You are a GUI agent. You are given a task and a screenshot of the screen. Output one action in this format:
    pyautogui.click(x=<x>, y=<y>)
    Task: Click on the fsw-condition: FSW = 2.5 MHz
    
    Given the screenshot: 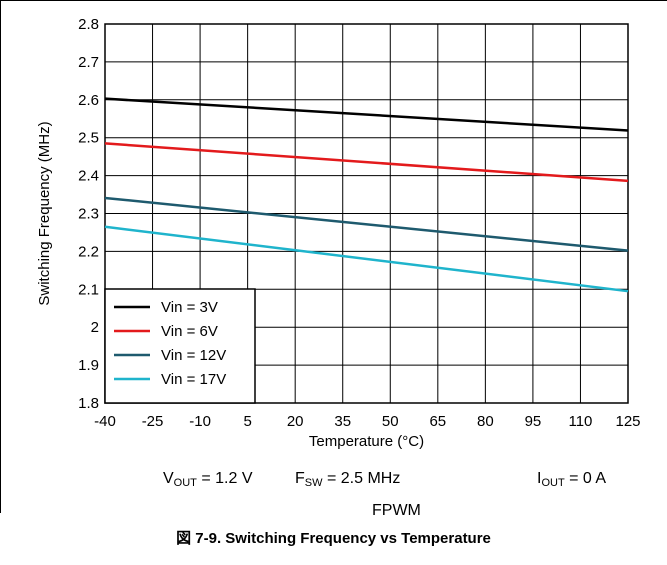 What is the action you would take?
    pyautogui.click(x=347, y=479)
    